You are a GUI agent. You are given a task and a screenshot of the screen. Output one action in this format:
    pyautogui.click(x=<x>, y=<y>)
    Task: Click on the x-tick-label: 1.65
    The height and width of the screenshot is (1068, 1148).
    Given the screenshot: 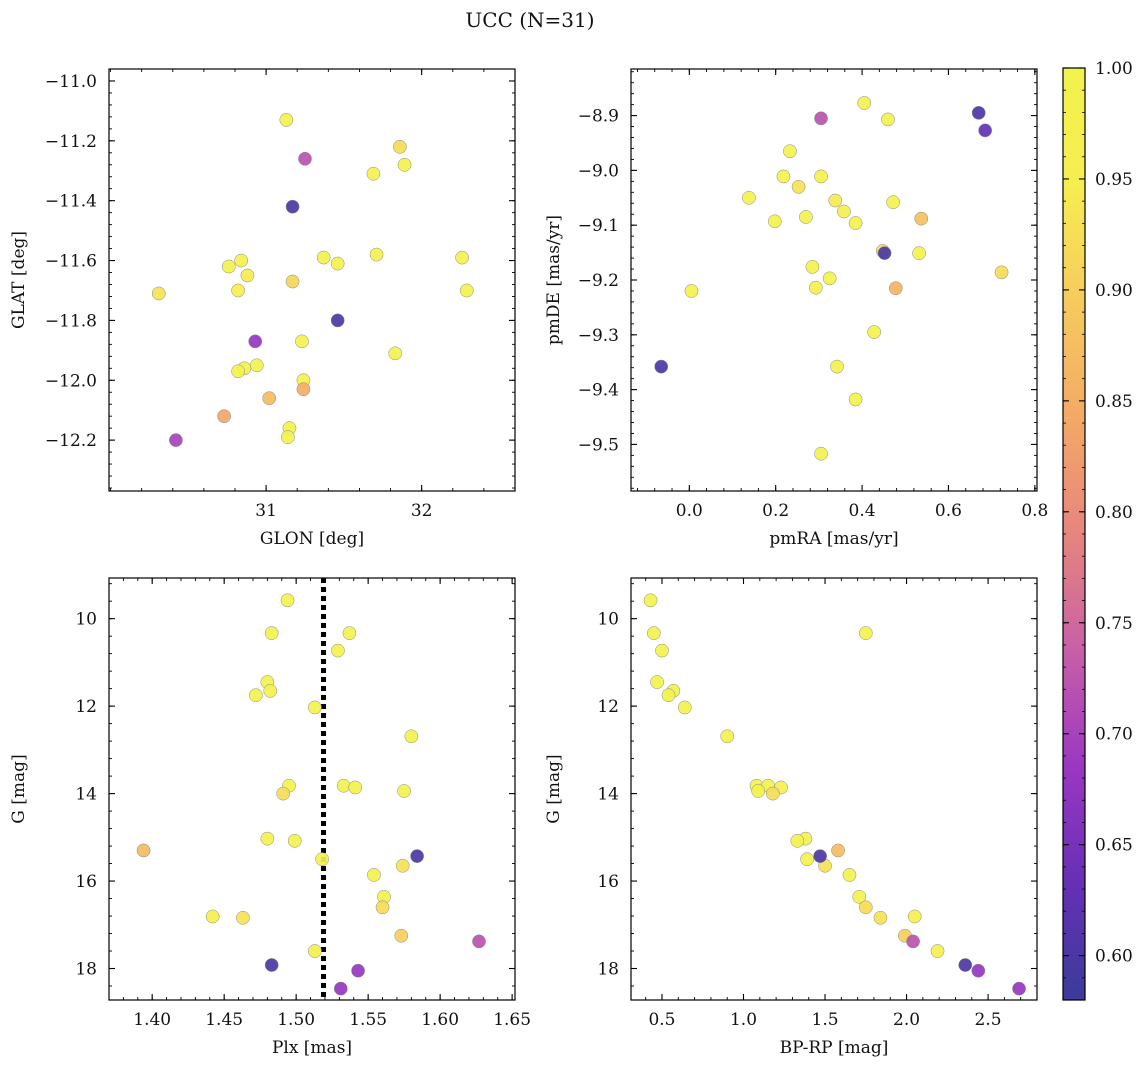 What is the action you would take?
    pyautogui.click(x=512, y=1020)
    